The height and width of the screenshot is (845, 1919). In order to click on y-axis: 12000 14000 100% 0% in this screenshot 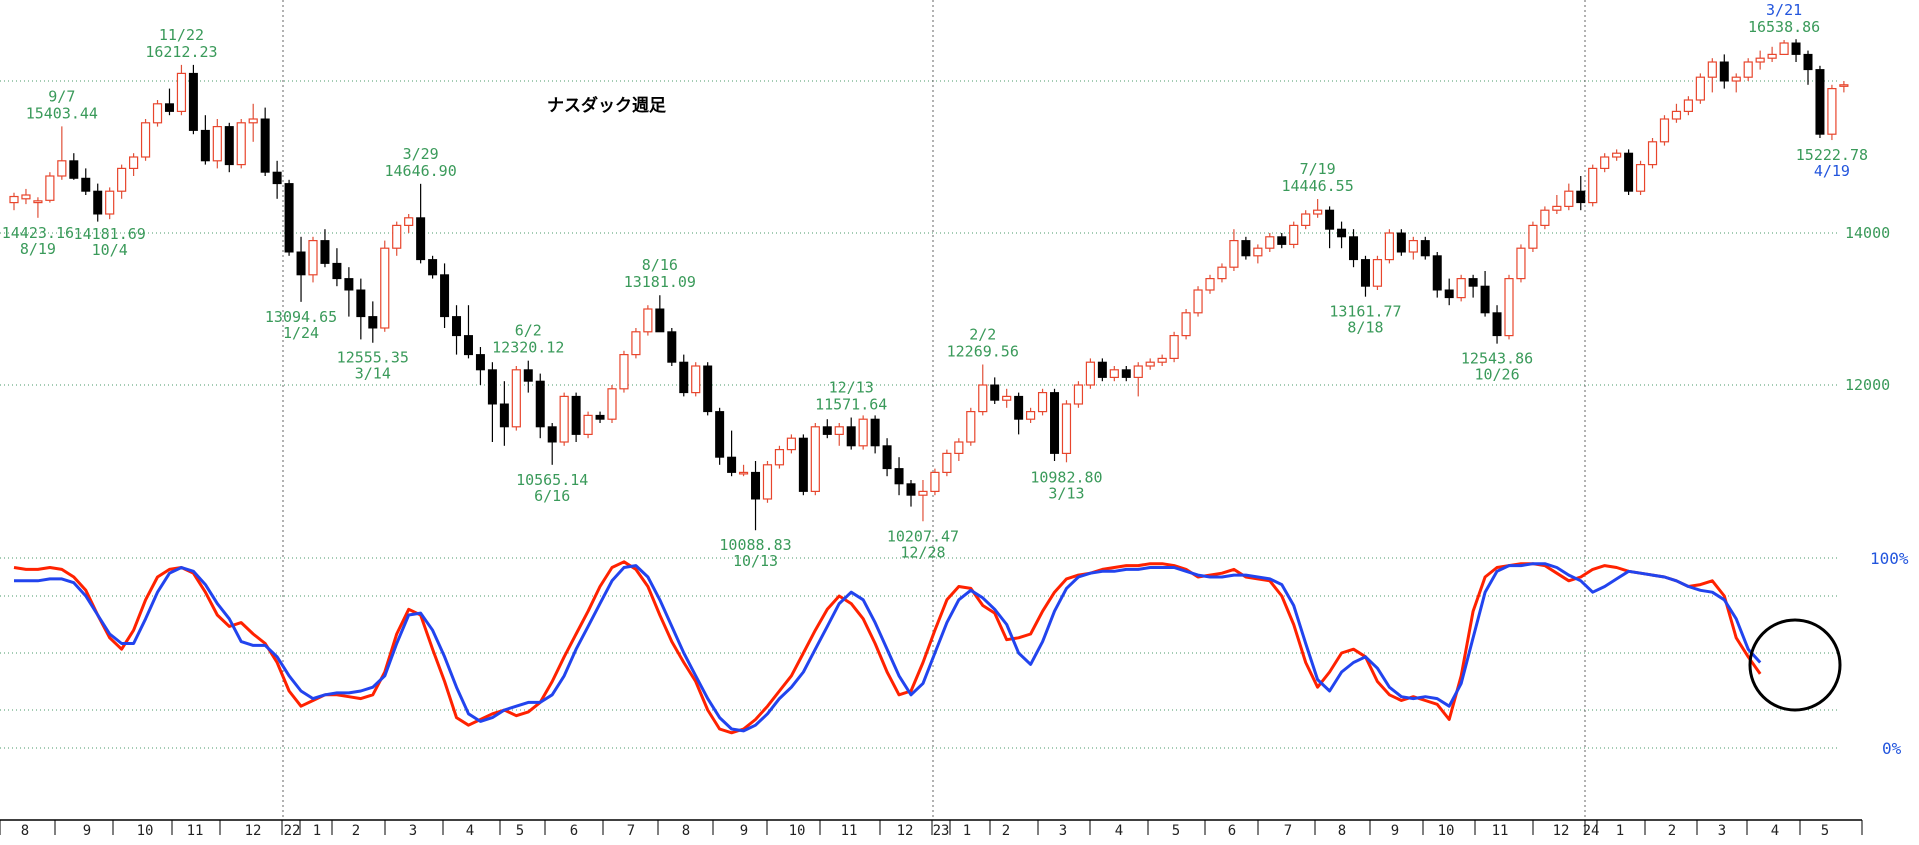, I will do `click(1877, 491)`.